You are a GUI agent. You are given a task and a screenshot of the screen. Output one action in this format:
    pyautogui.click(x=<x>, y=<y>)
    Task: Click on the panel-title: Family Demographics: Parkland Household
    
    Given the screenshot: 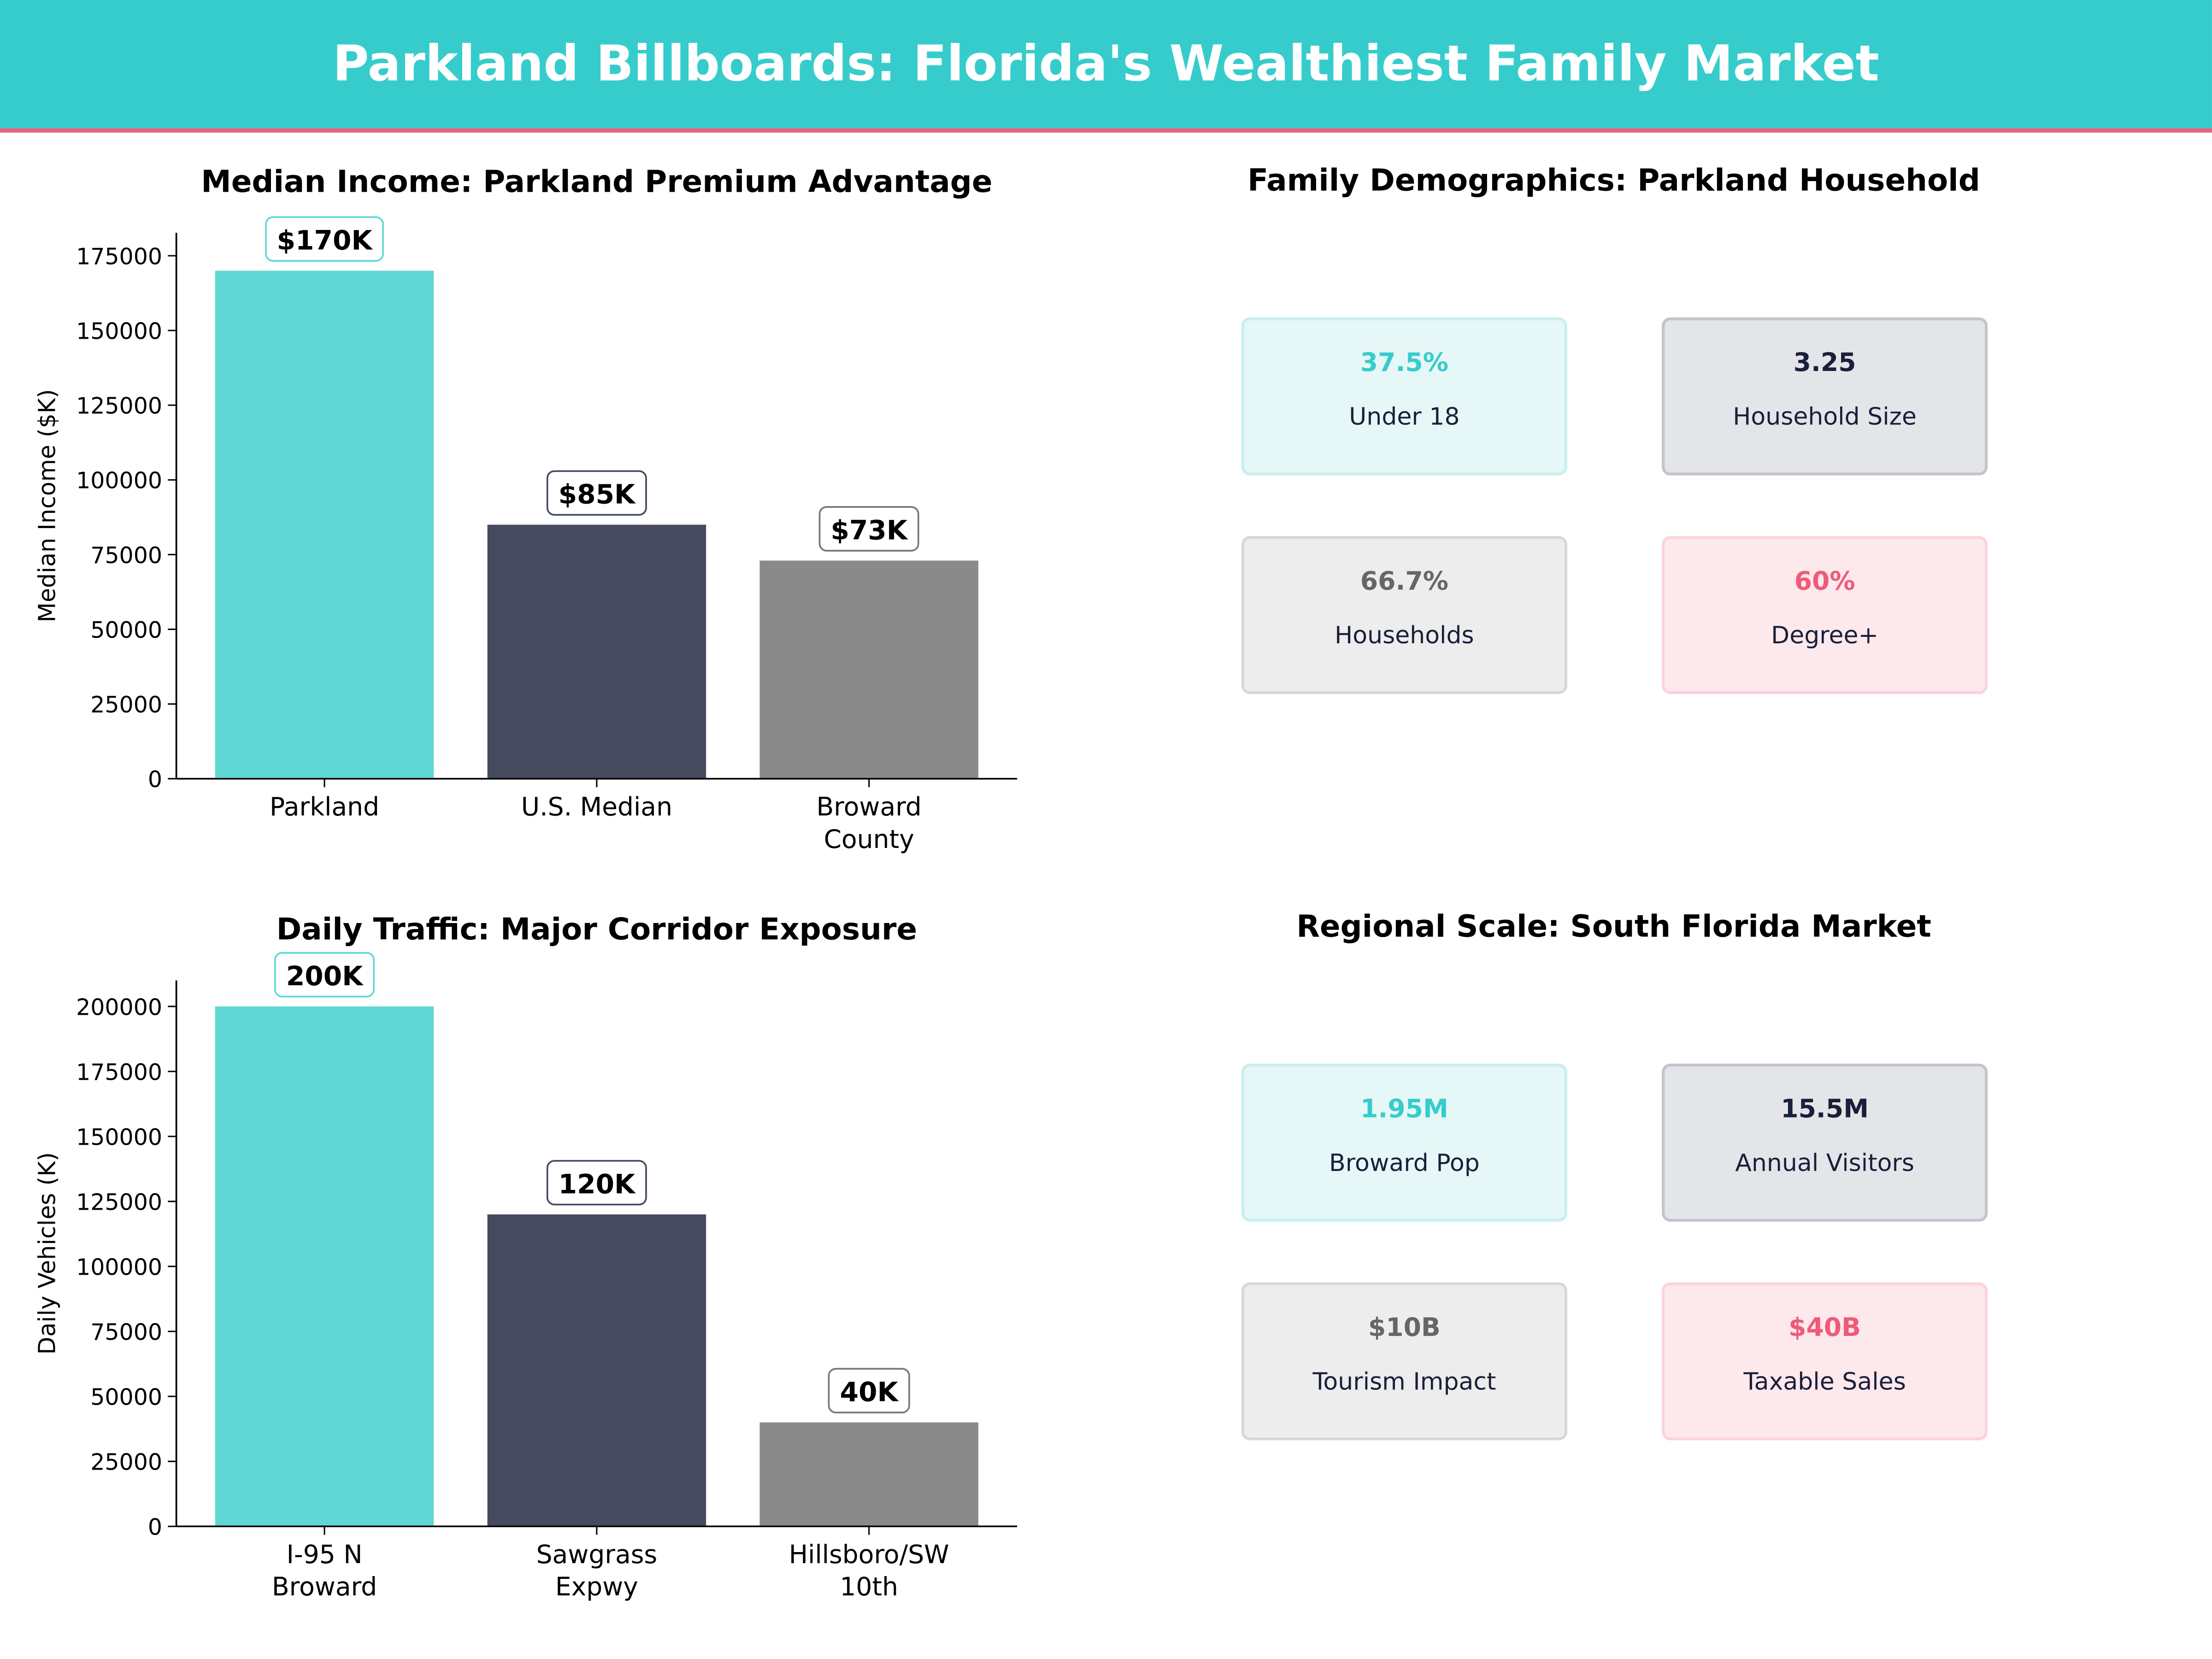 What is the action you would take?
    pyautogui.click(x=1613, y=181)
    